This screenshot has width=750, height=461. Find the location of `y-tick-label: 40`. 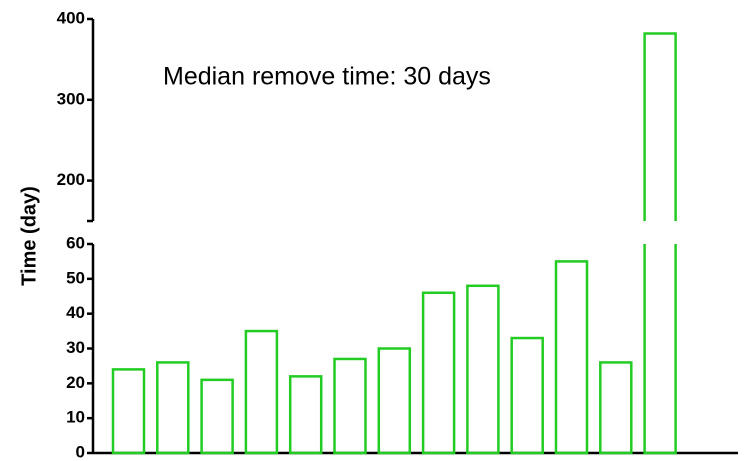

y-tick-label: 40 is located at coordinates (75, 312).